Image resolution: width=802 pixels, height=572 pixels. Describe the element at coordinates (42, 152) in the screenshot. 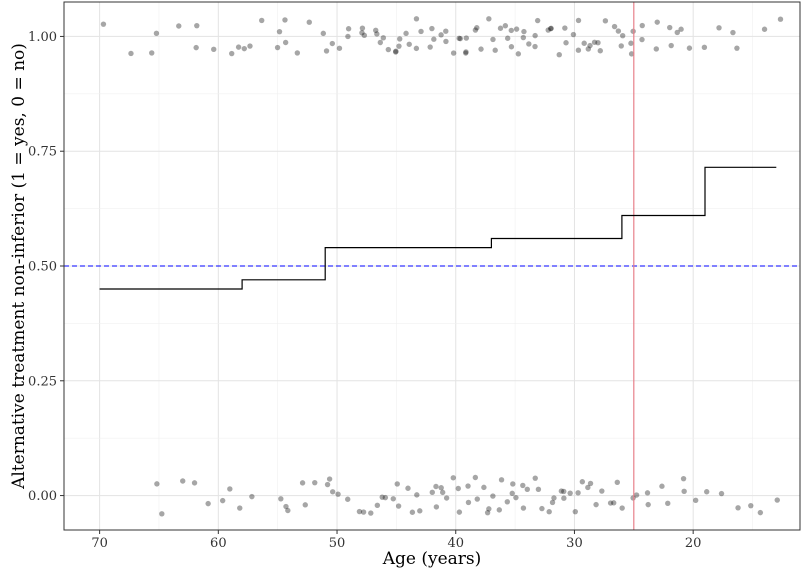

I see `y-tick-label: 0.75` at that location.